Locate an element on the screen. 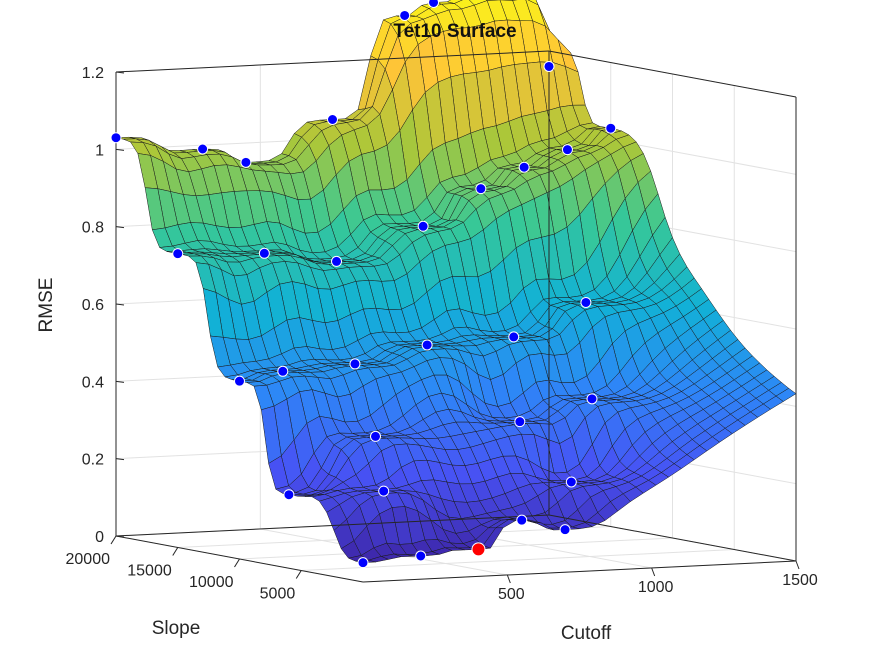 Image resolution: width=879 pixels, height=656 pixels. y-tick-label: 15000 is located at coordinates (149, 571).